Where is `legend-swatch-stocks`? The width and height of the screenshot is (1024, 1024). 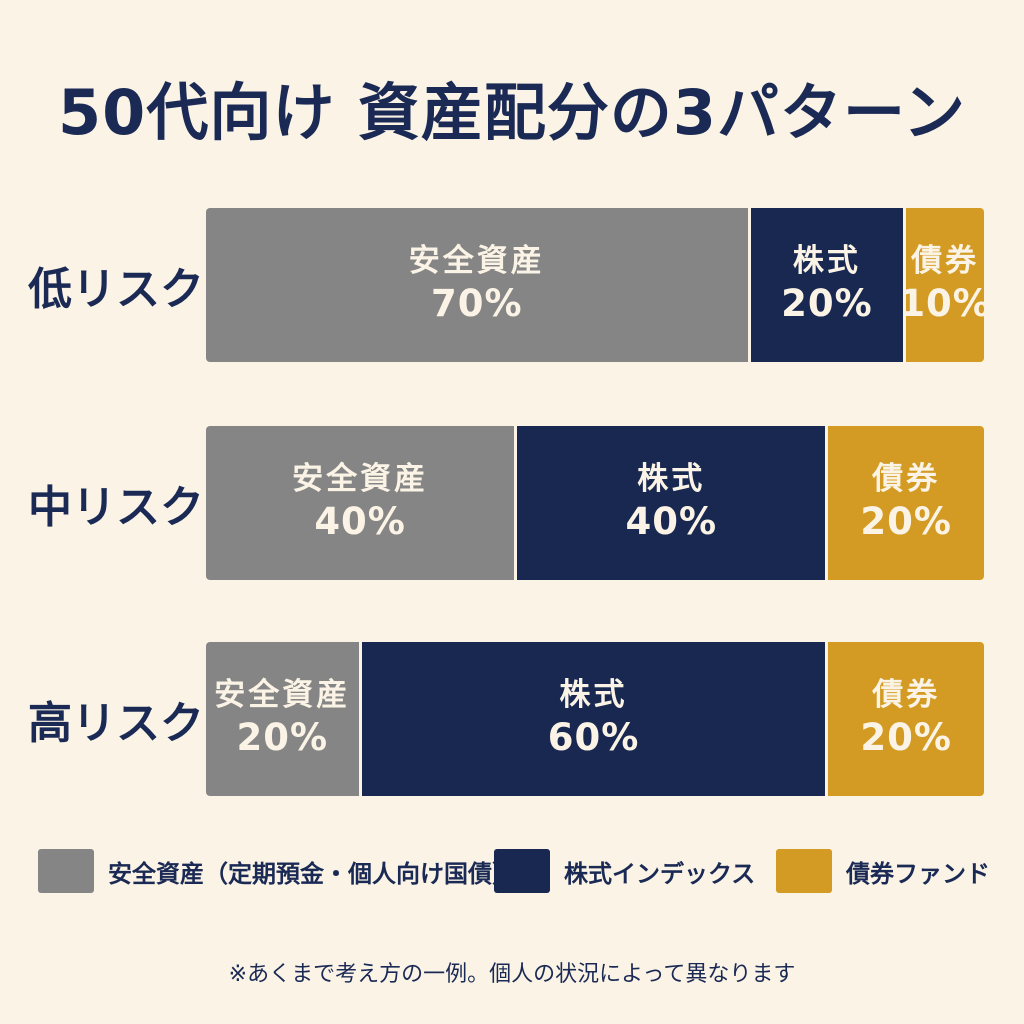
legend-swatch-stocks is located at coordinates (522, 871).